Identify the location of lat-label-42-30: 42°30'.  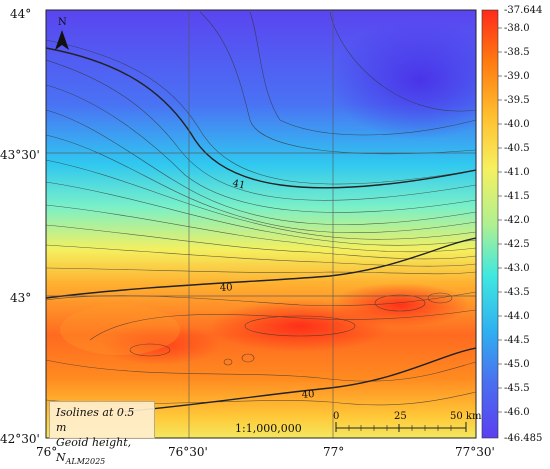
(20, 439).